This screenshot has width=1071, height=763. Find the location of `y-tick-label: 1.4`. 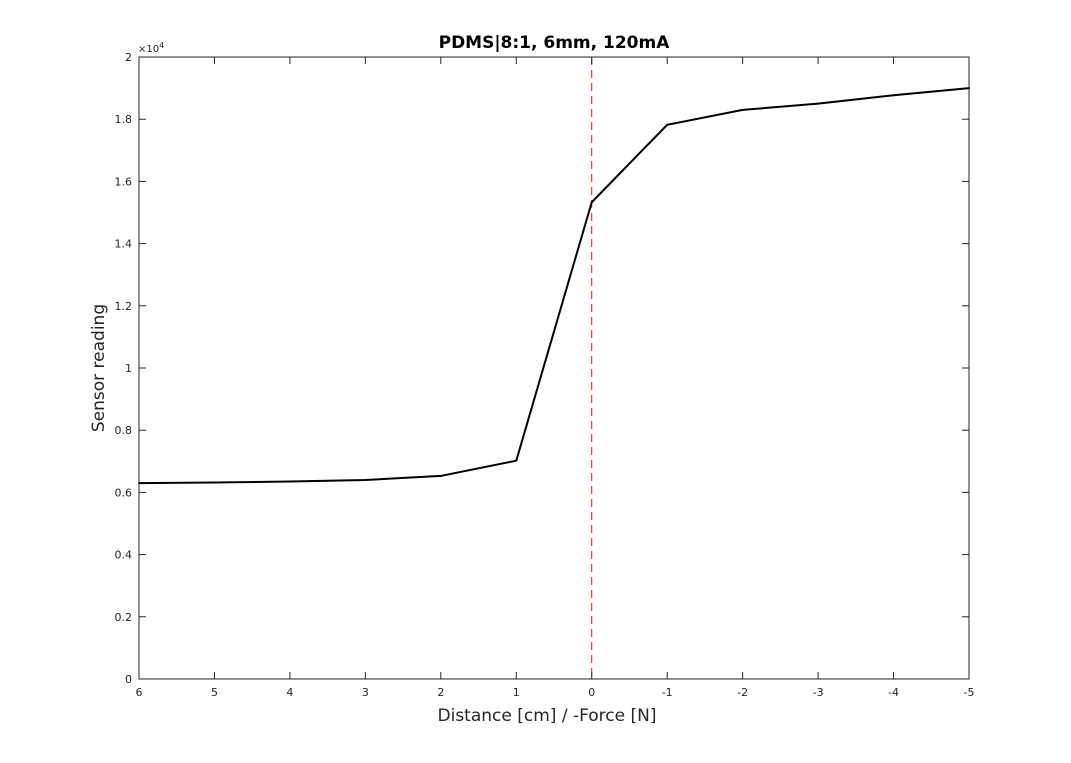

y-tick-label: 1.4 is located at coordinates (124, 244).